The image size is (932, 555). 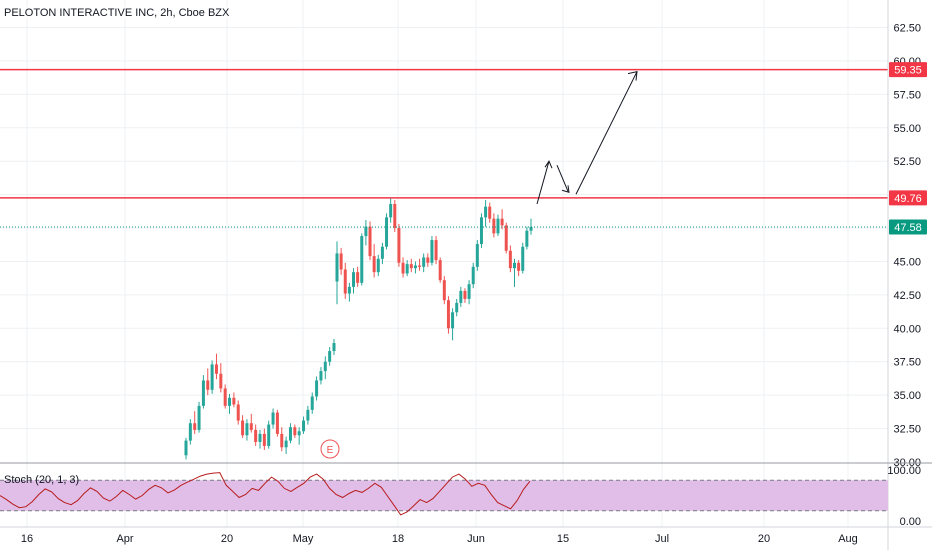 I want to click on x-tick-label: Aug, so click(x=848, y=539).